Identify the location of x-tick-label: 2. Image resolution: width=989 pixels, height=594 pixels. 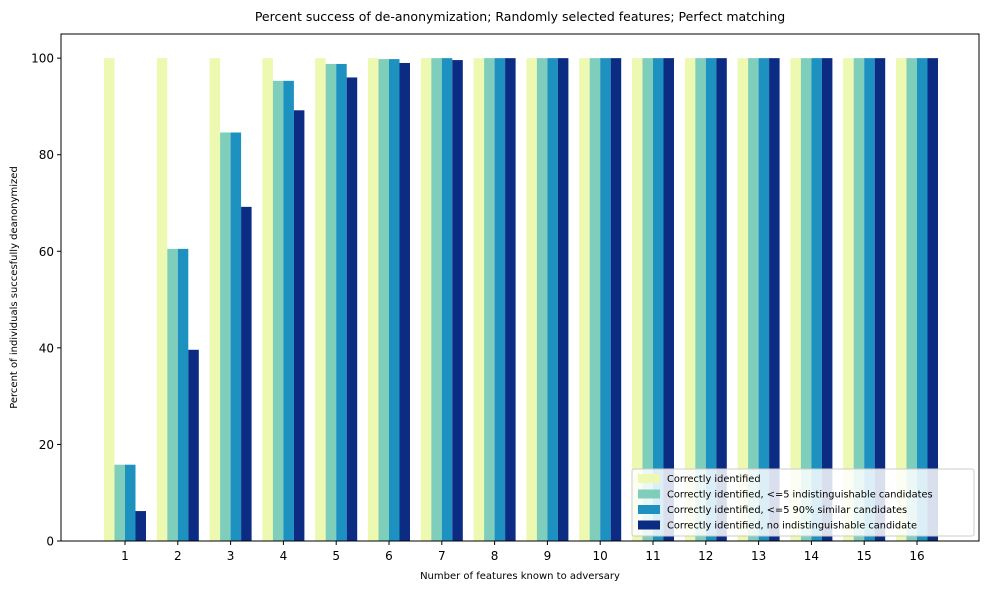
(178, 556).